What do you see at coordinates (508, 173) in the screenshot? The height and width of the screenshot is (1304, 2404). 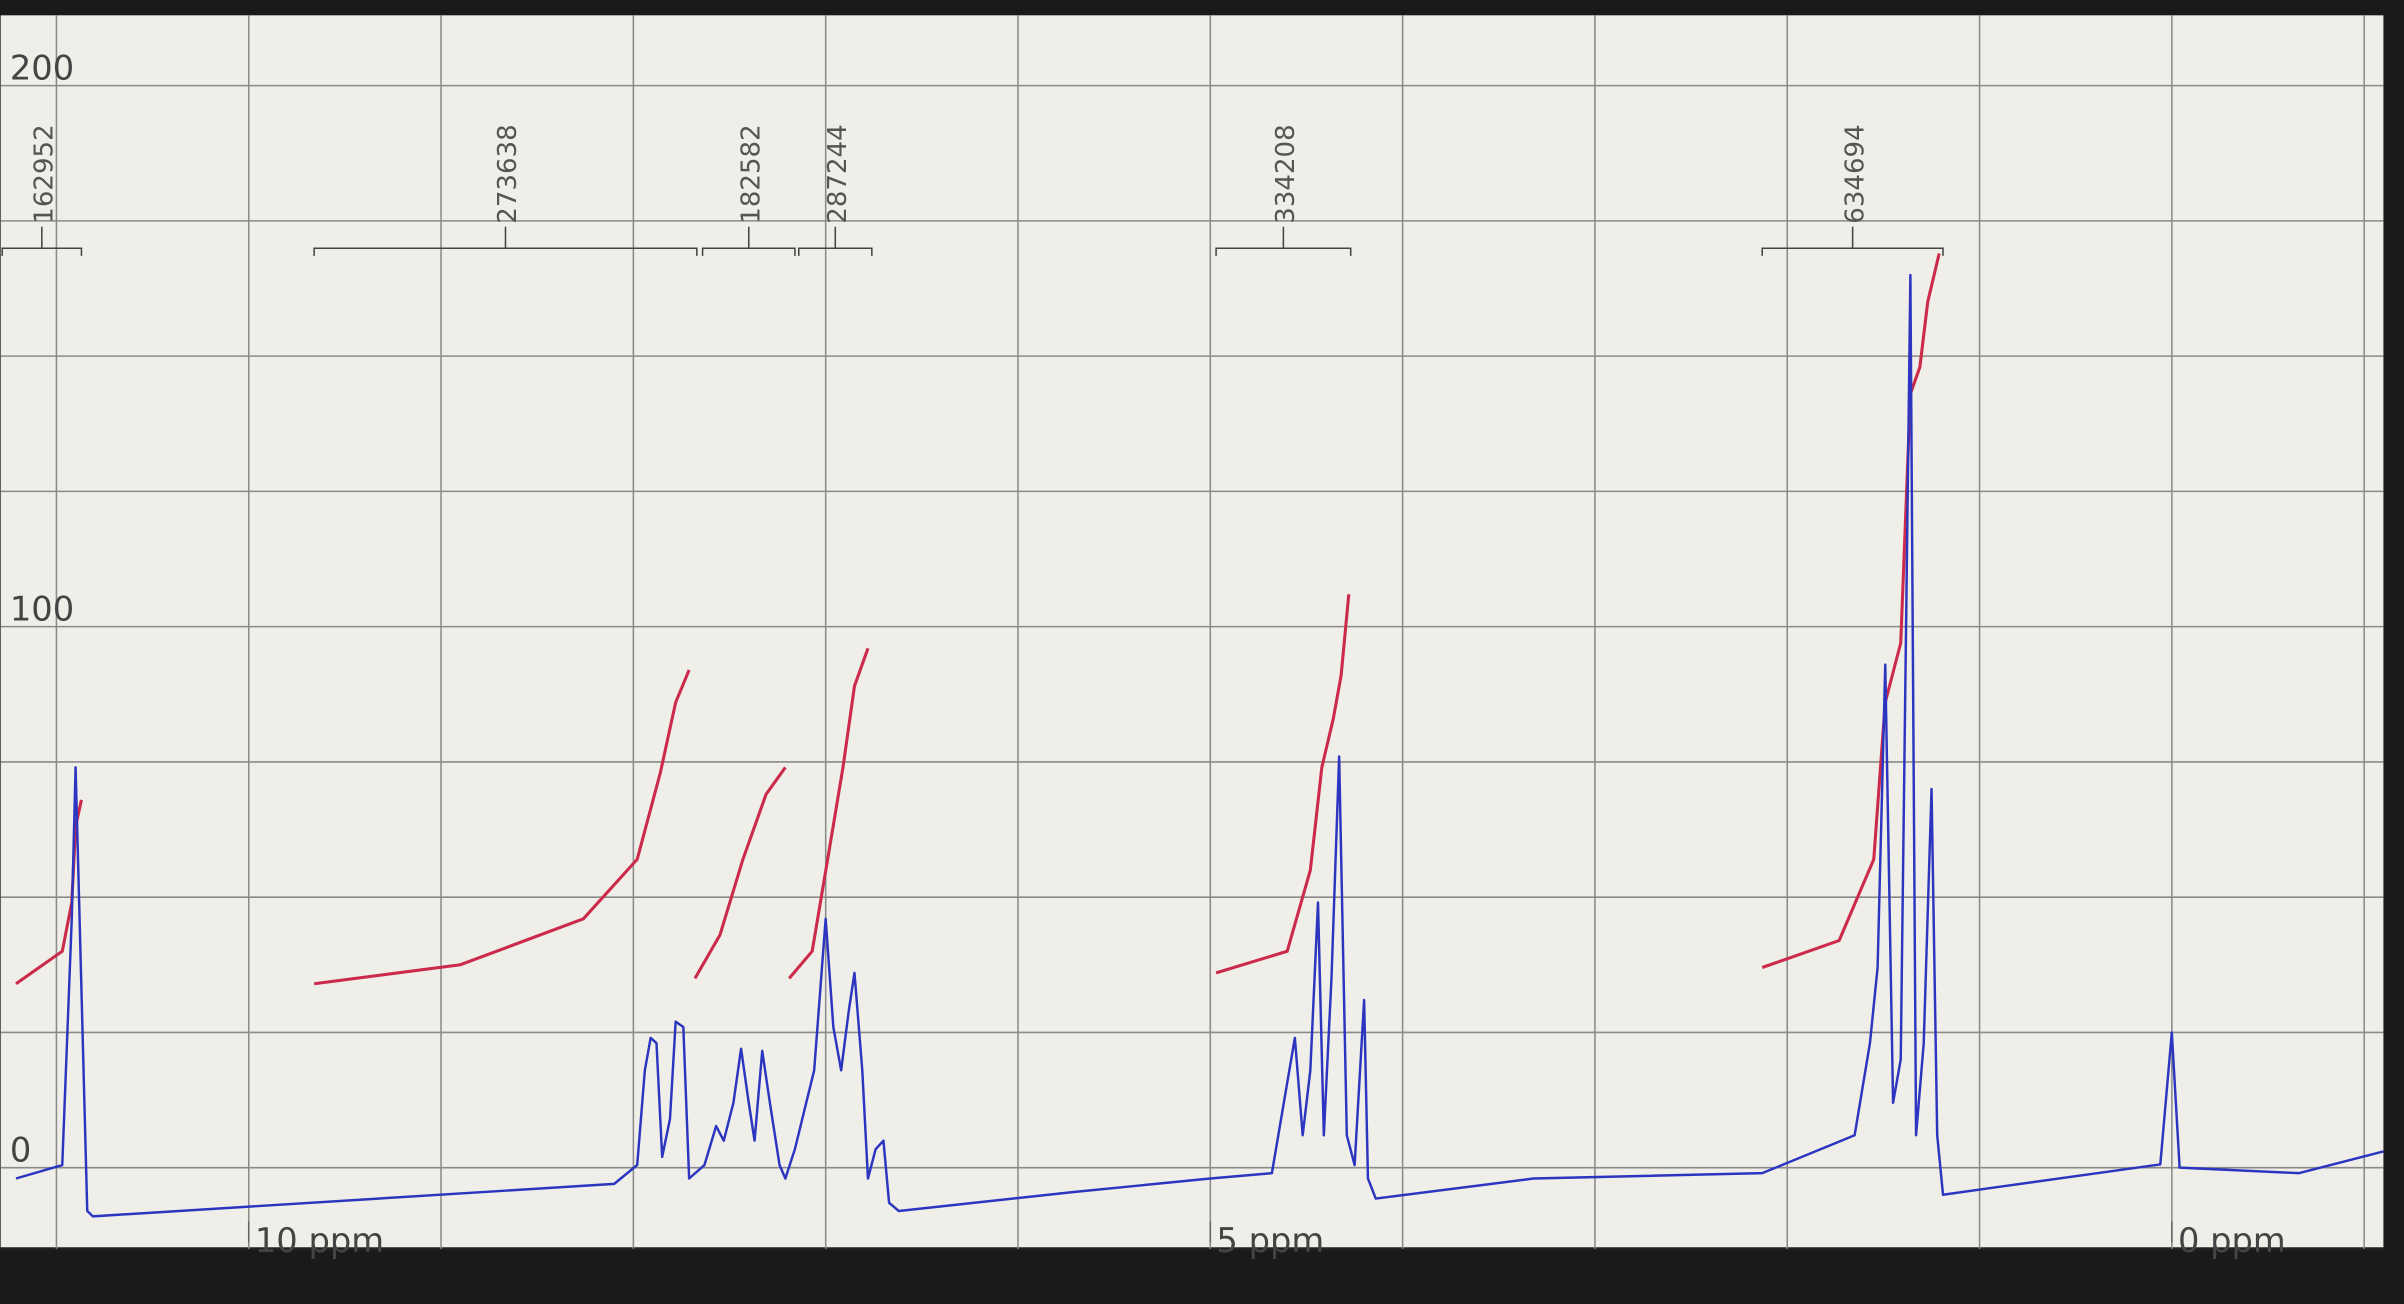 I see `integral-label: 273638` at bounding box center [508, 173].